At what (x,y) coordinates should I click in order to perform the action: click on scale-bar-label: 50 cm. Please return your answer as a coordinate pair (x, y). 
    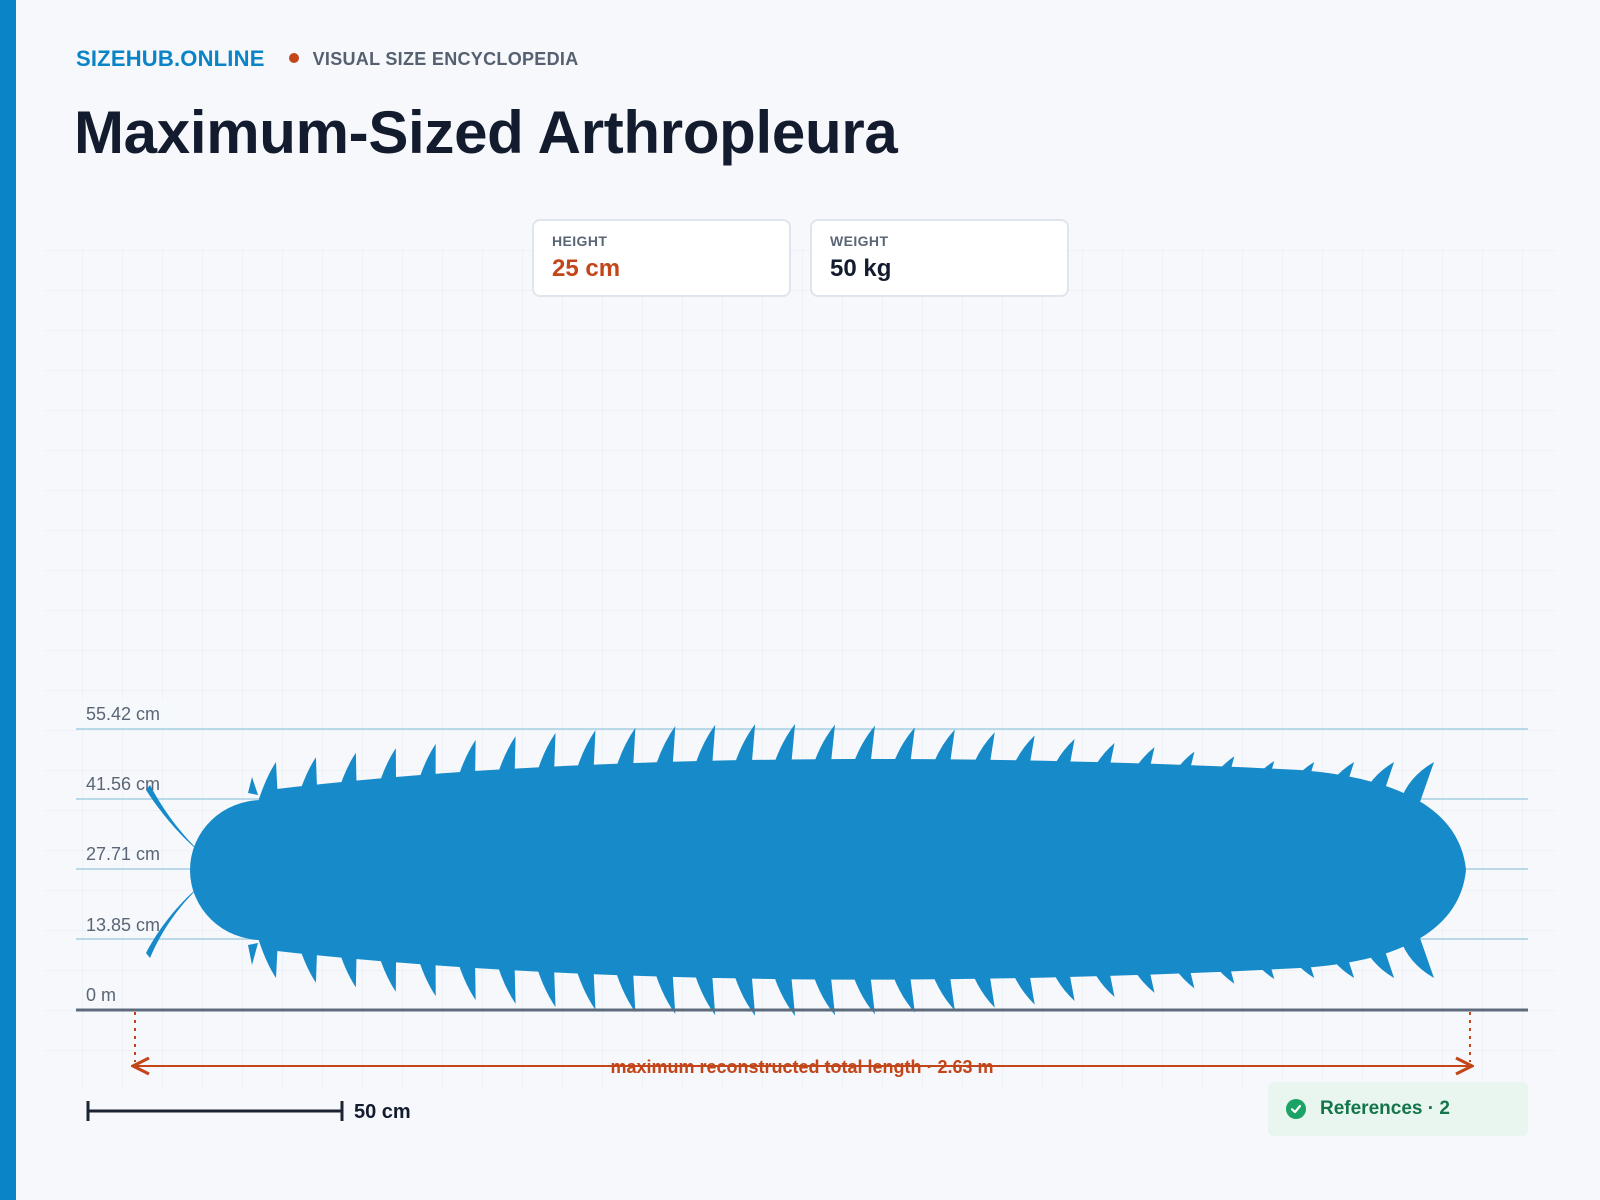
    Looking at the image, I should click on (382, 1112).